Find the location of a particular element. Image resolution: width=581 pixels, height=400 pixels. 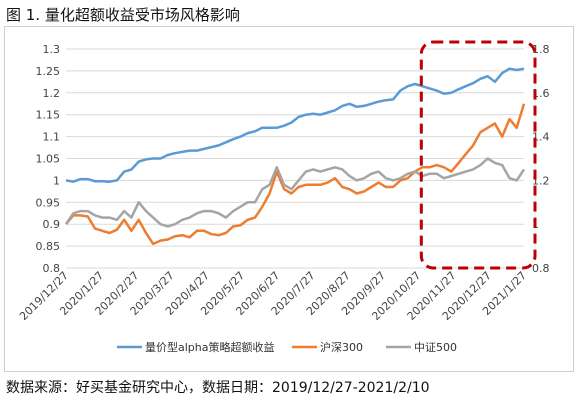

y-left-tick-label: 1.3 is located at coordinates (52, 49).